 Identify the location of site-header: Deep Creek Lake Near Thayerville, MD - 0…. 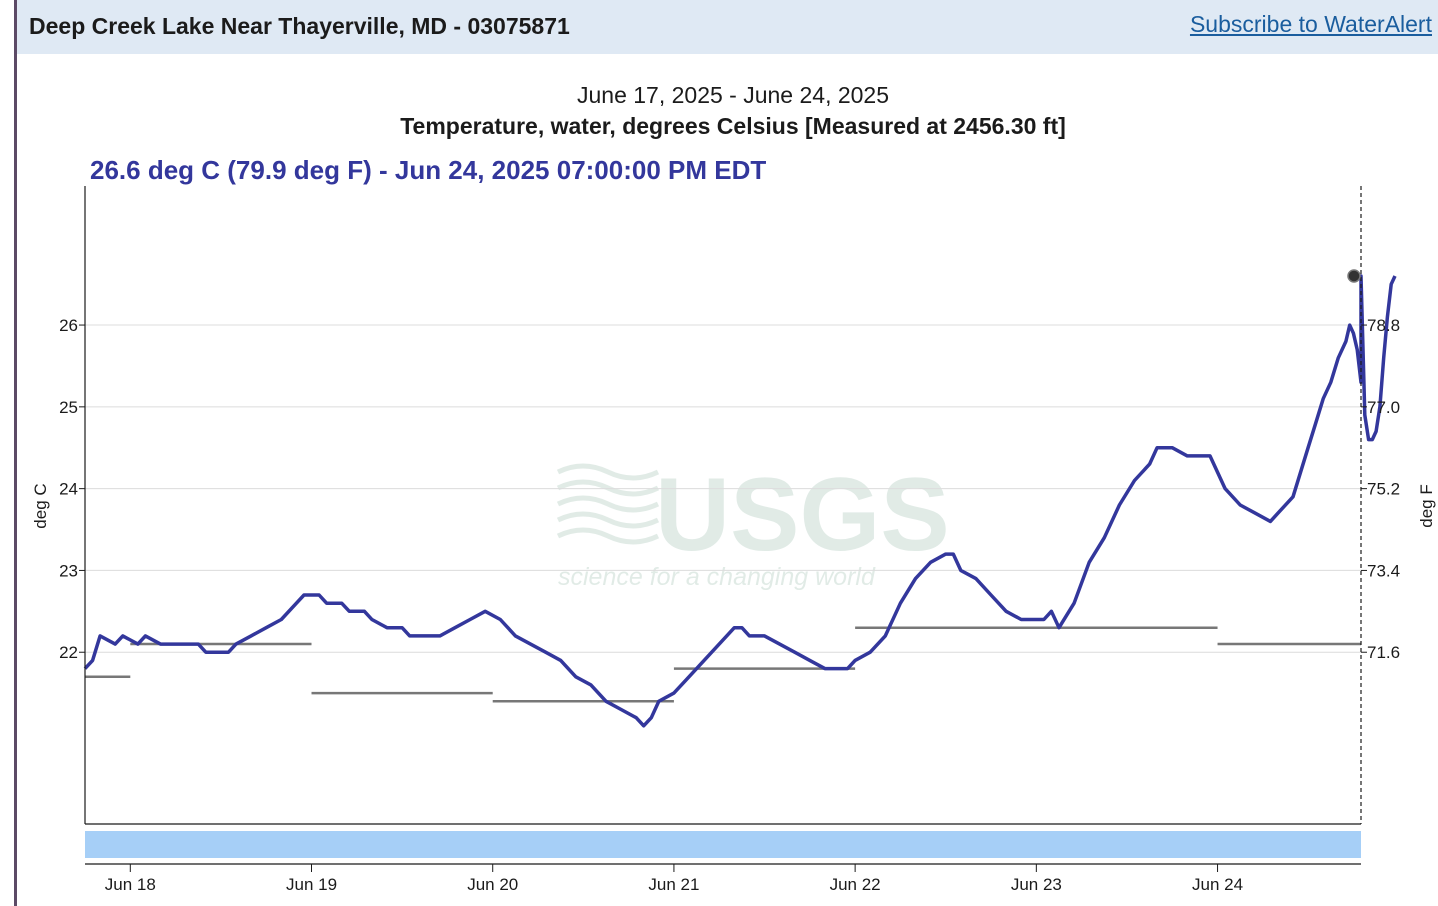
(727, 27).